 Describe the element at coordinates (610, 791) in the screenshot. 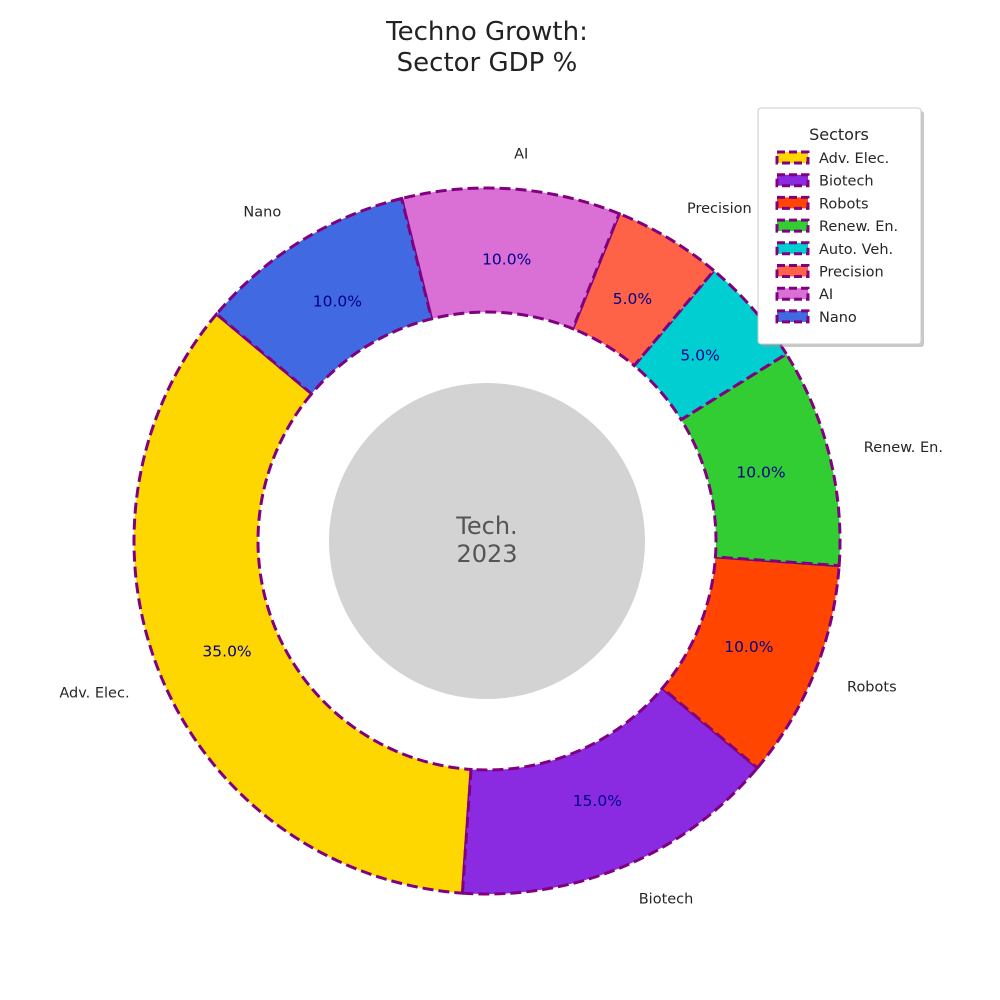

I see `slice-biotech` at that location.